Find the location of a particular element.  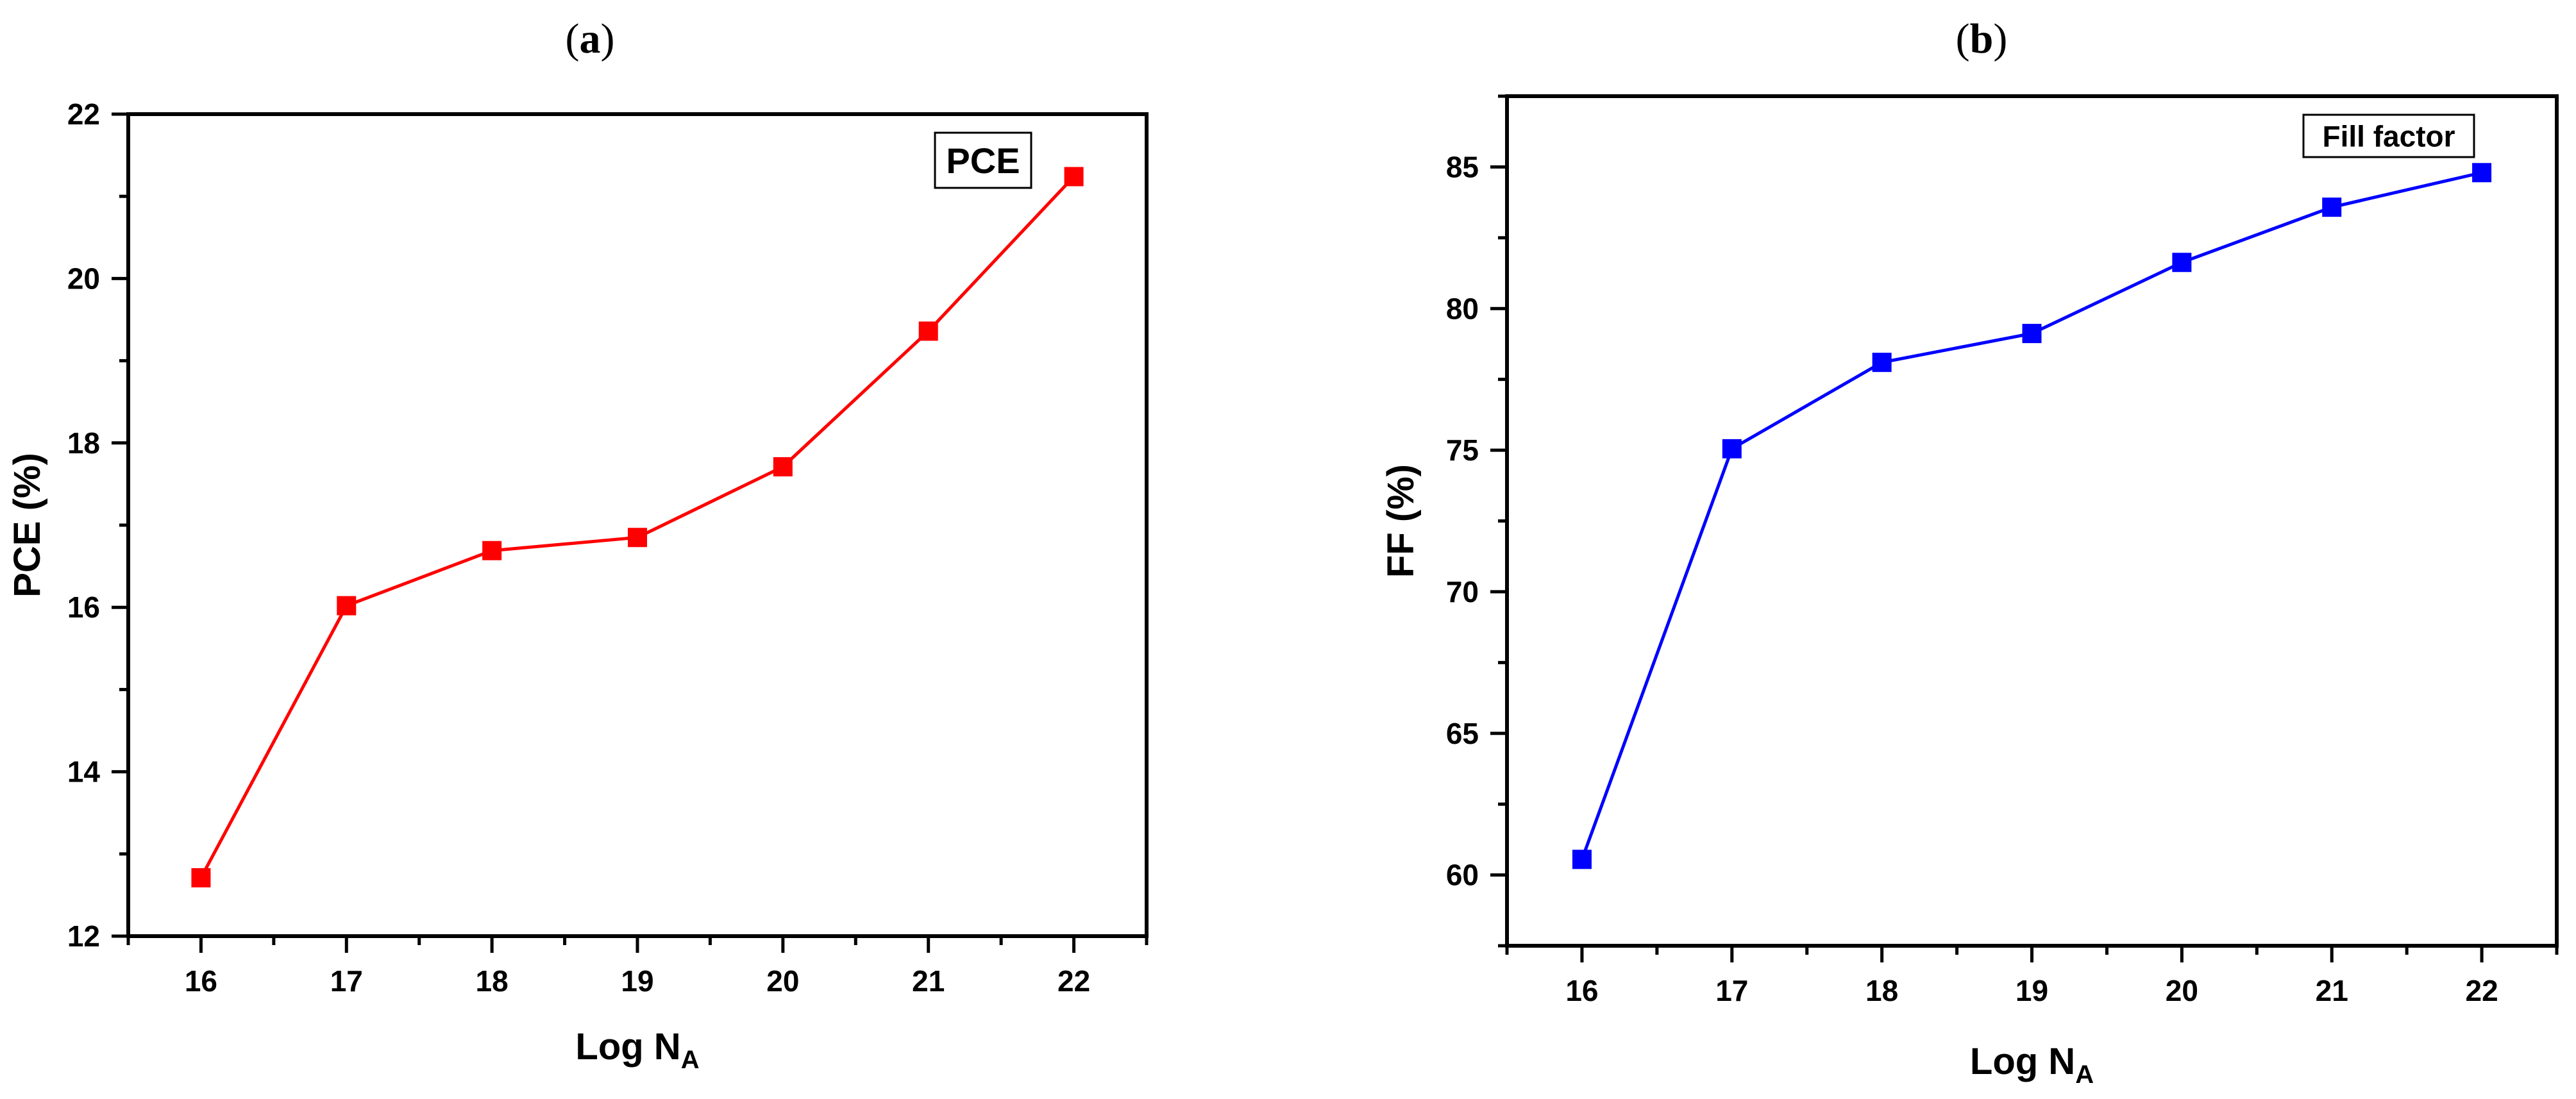

legend-box-a is located at coordinates (983, 160).